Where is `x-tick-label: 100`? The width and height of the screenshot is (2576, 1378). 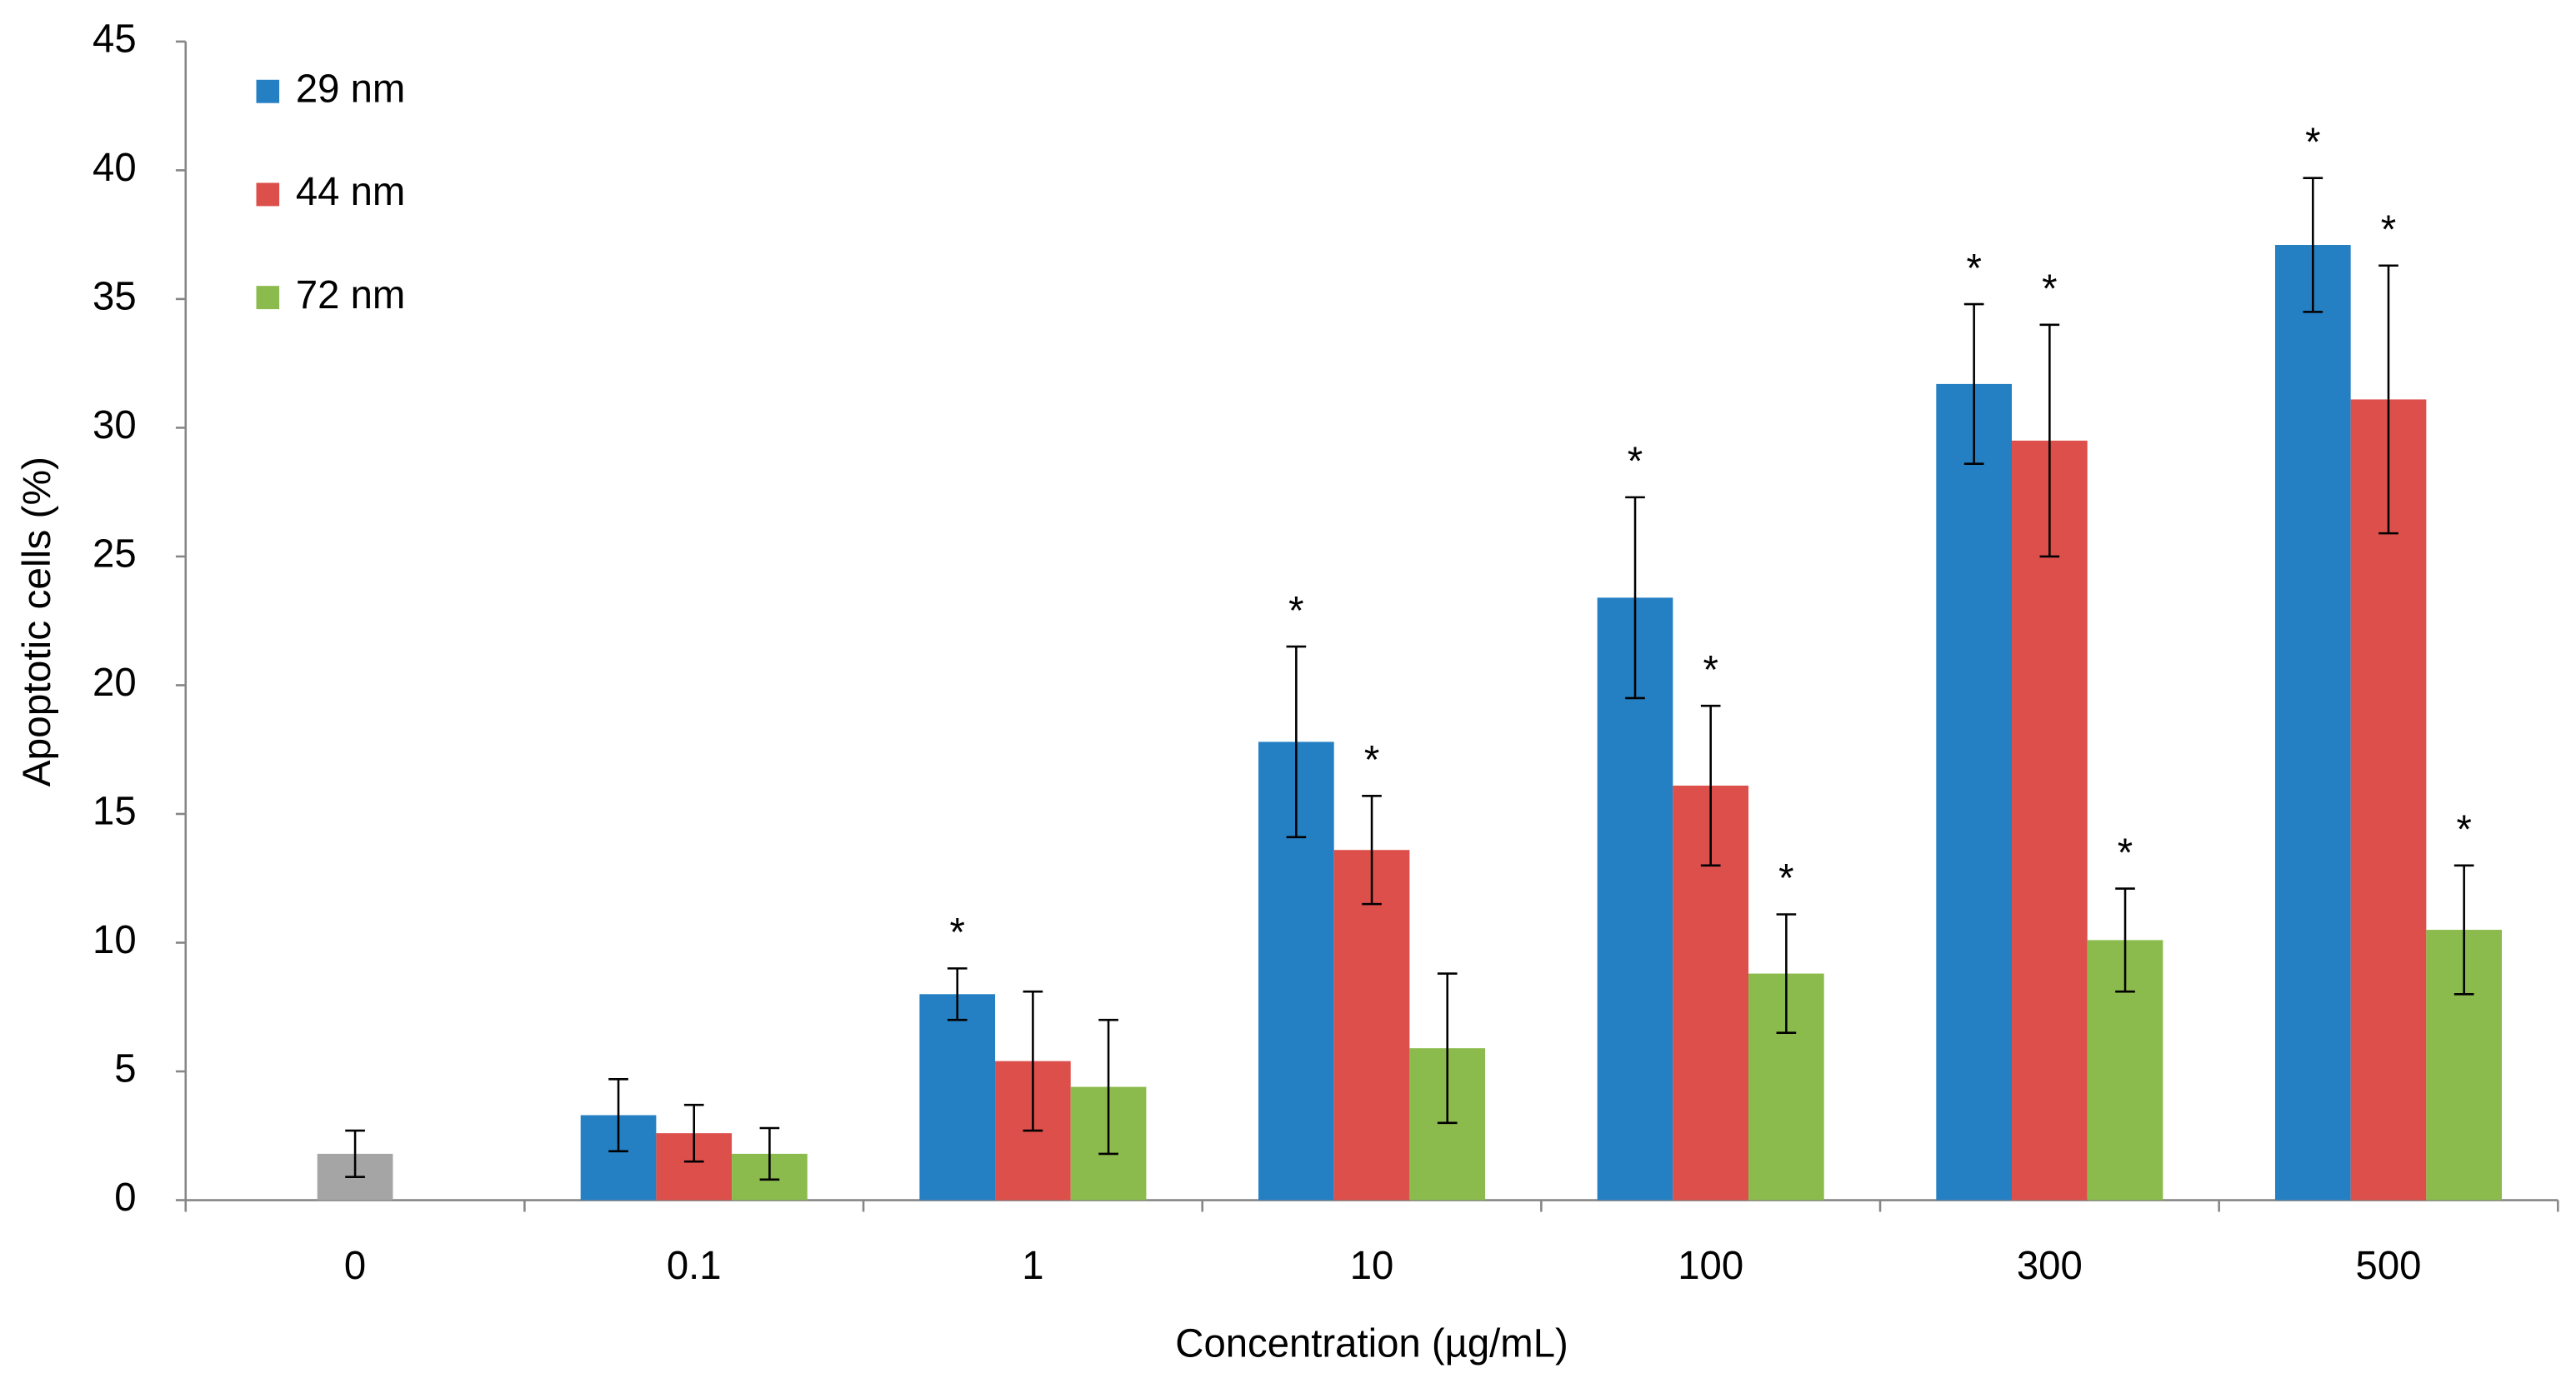
x-tick-label: 100 is located at coordinates (1711, 1266).